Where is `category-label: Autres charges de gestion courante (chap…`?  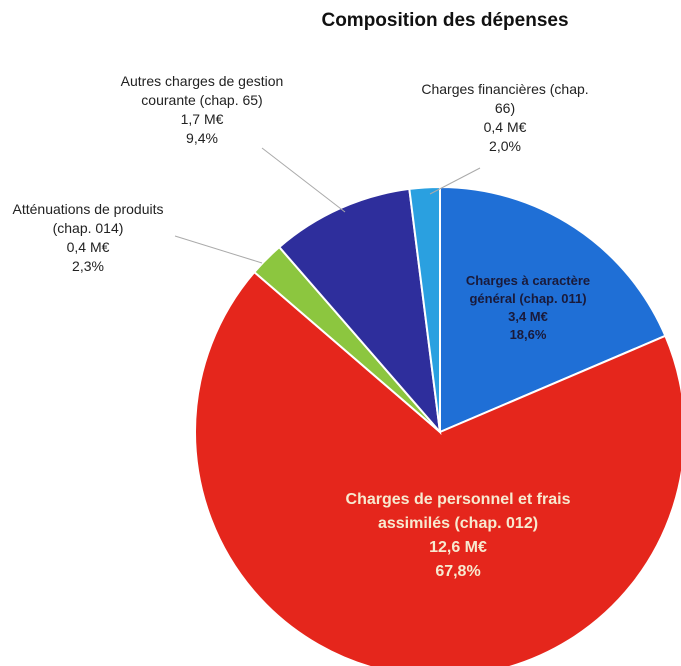 category-label: Autres charges de gestion courante (chap… is located at coordinates (202, 90).